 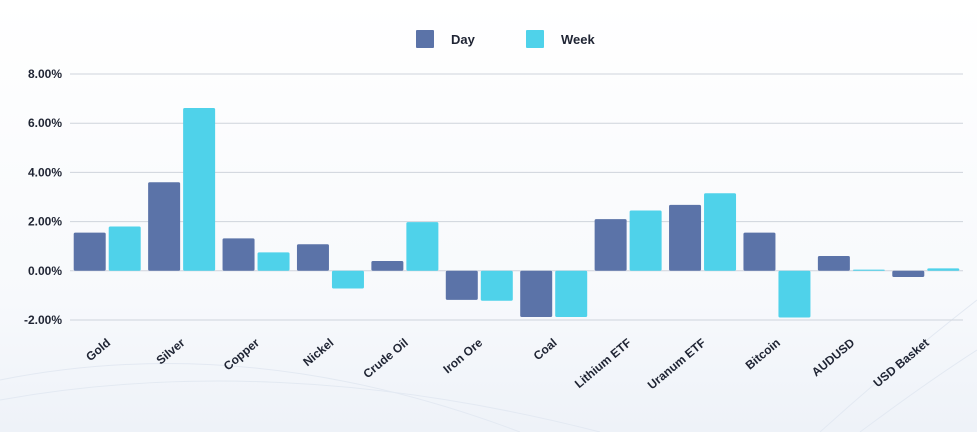 I want to click on bar-day-crude-oil, so click(x=387, y=265).